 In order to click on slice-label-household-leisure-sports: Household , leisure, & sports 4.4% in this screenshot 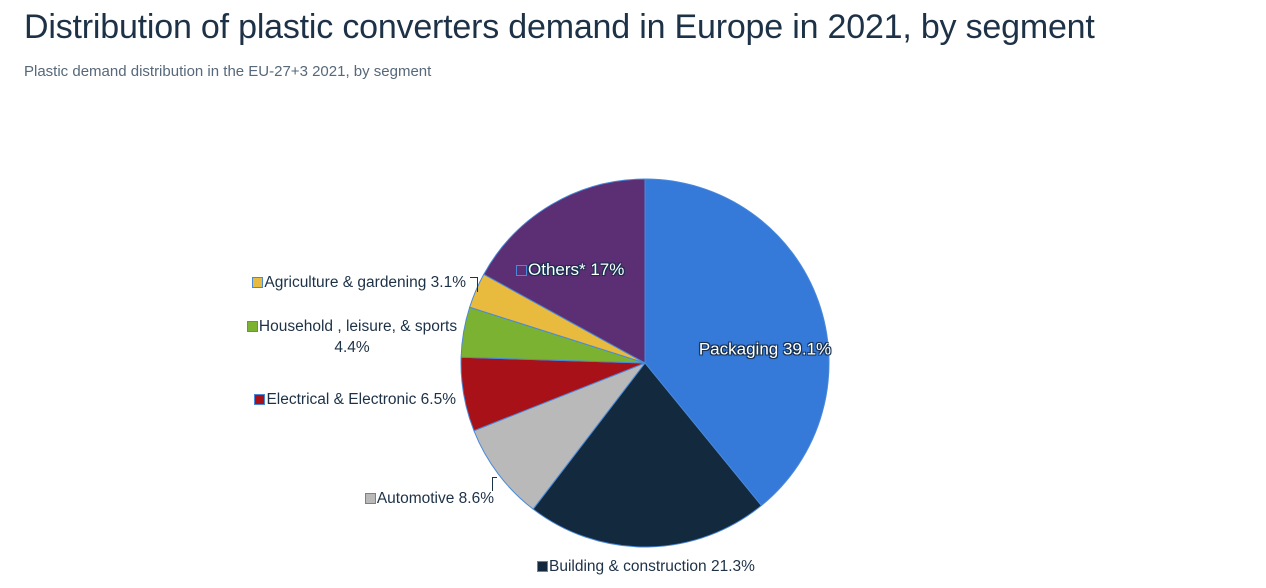, I will do `click(352, 337)`.